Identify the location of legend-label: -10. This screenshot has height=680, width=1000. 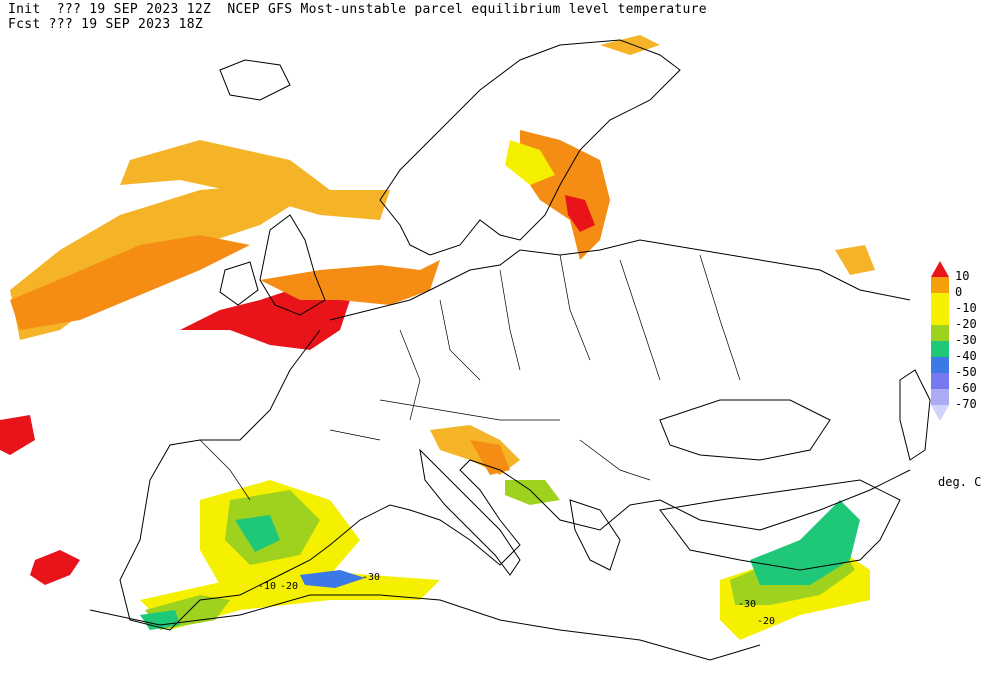
(966, 308).